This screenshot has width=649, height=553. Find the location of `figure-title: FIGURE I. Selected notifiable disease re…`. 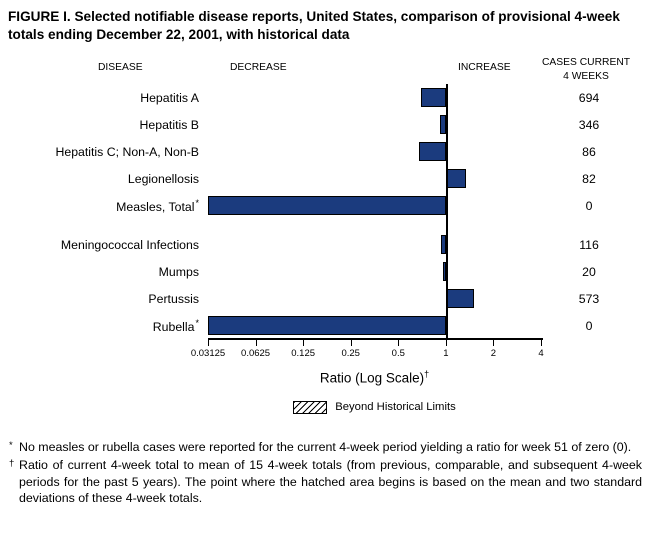

figure-title: FIGURE I. Selected notifiable disease re… is located at coordinates (314, 25).